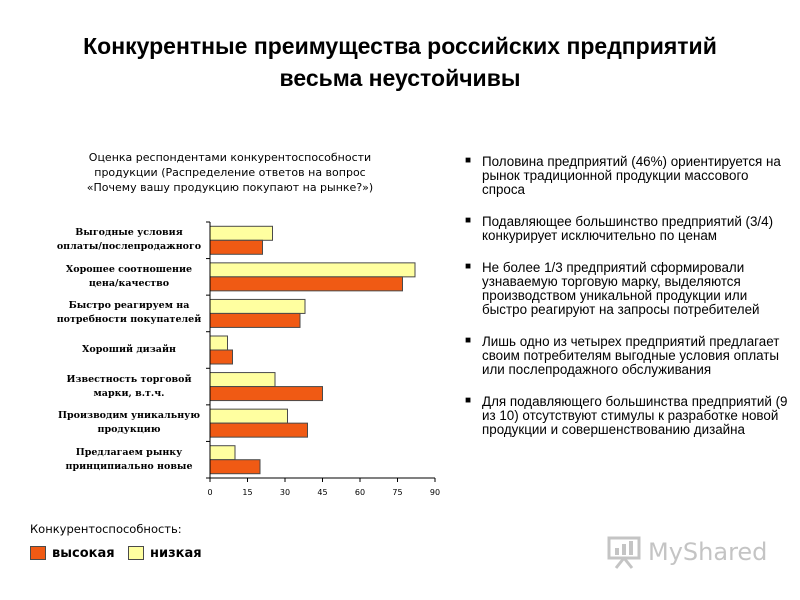 This screenshot has width=800, height=600. Describe the element at coordinates (129, 379) in the screenshot. I see `category-label-line: Известность торговой` at that location.